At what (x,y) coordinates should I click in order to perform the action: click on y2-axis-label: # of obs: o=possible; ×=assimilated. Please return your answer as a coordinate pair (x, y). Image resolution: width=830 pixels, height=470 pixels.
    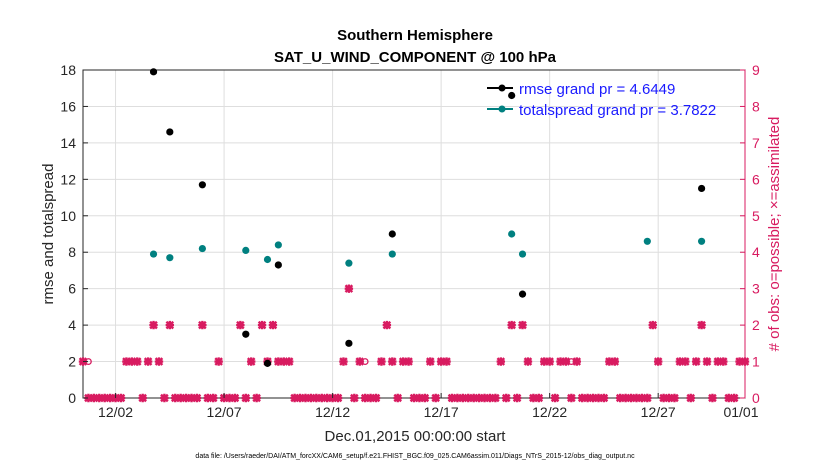
    Looking at the image, I should click on (774, 234).